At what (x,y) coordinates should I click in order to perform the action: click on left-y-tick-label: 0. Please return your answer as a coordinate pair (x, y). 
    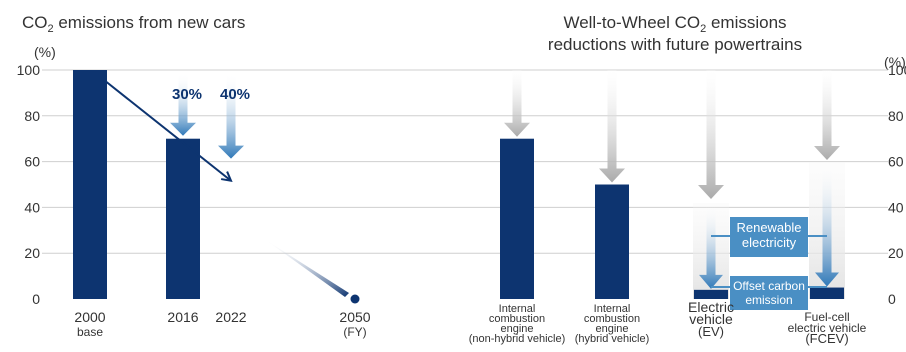
    Looking at the image, I should click on (36, 299).